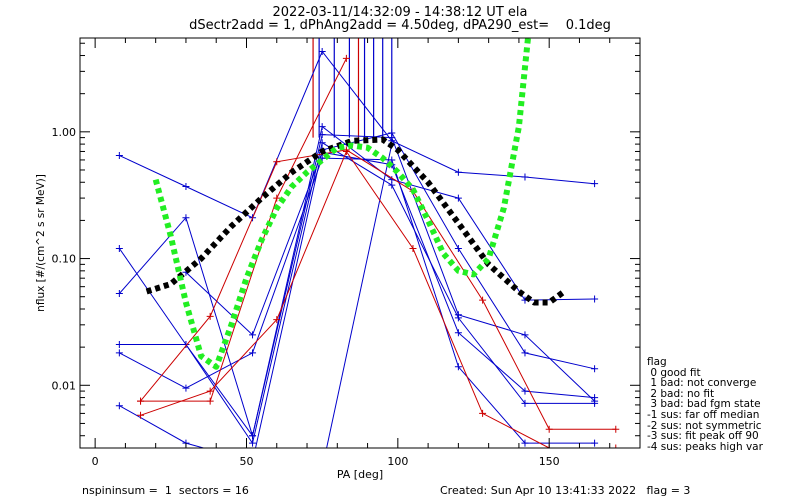  What do you see at coordinates (674, 372) in the screenshot?
I see `legend-item: 0 good fit` at bounding box center [674, 372].